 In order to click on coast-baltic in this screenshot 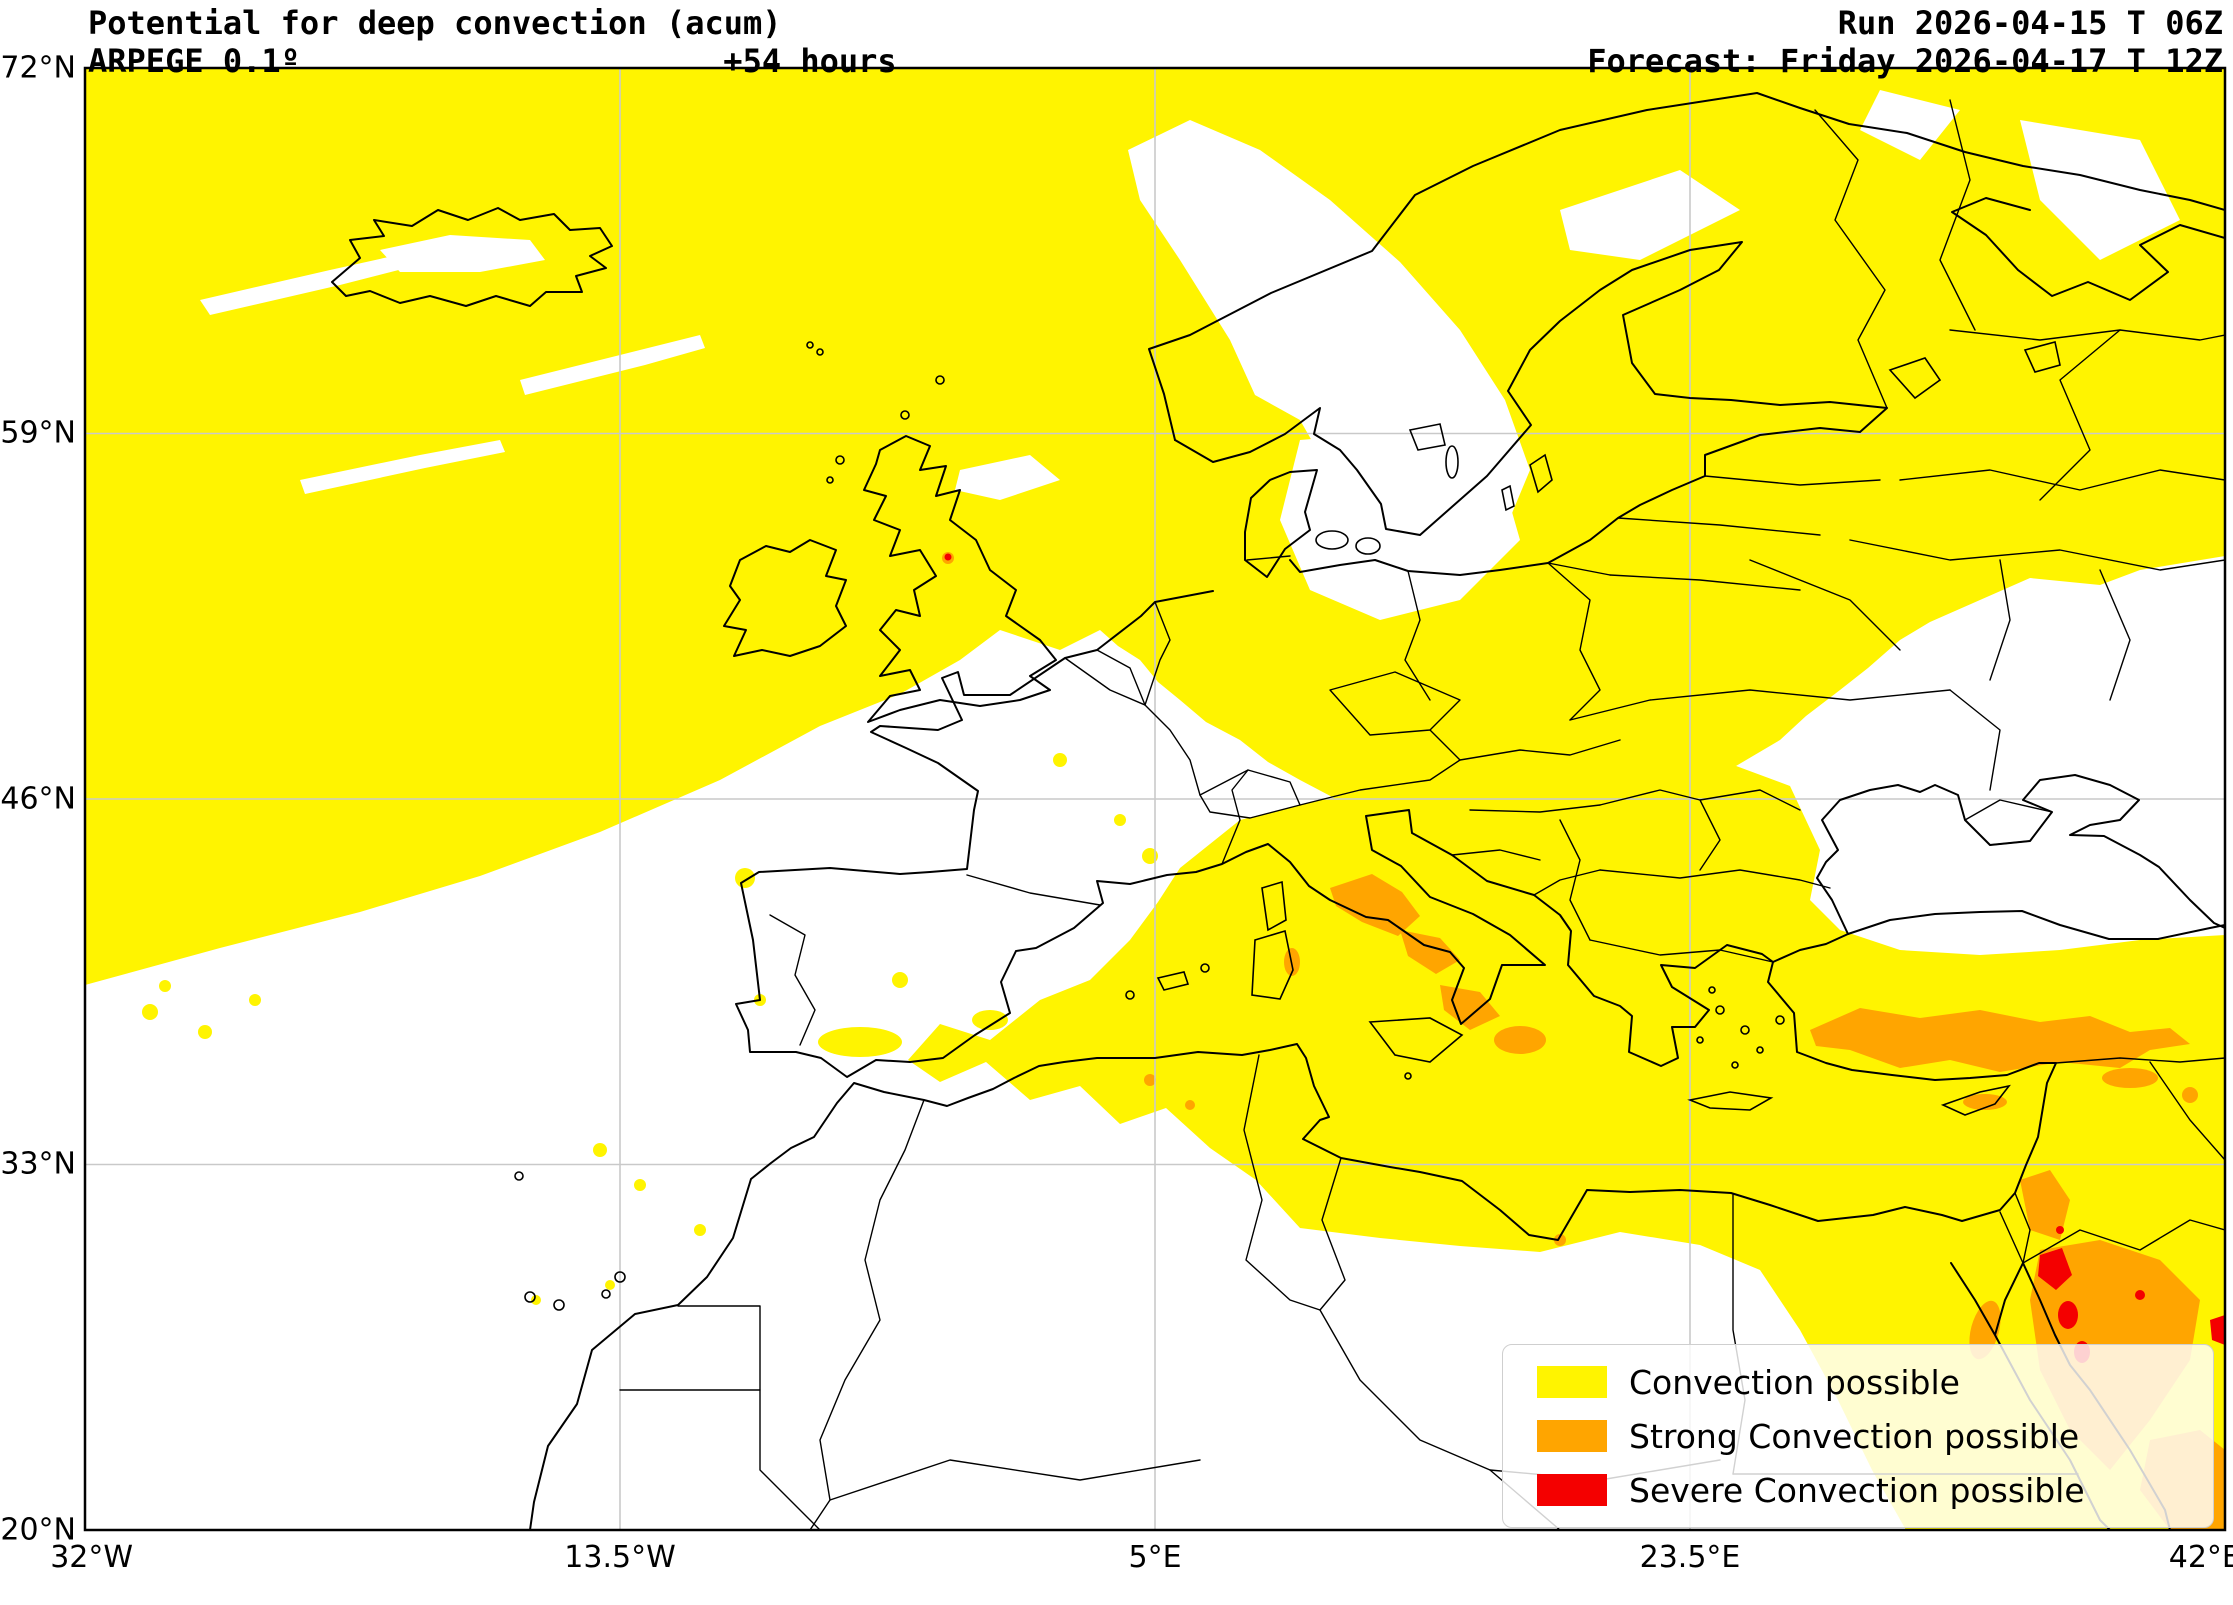, I will do `click(1531, 408)`.